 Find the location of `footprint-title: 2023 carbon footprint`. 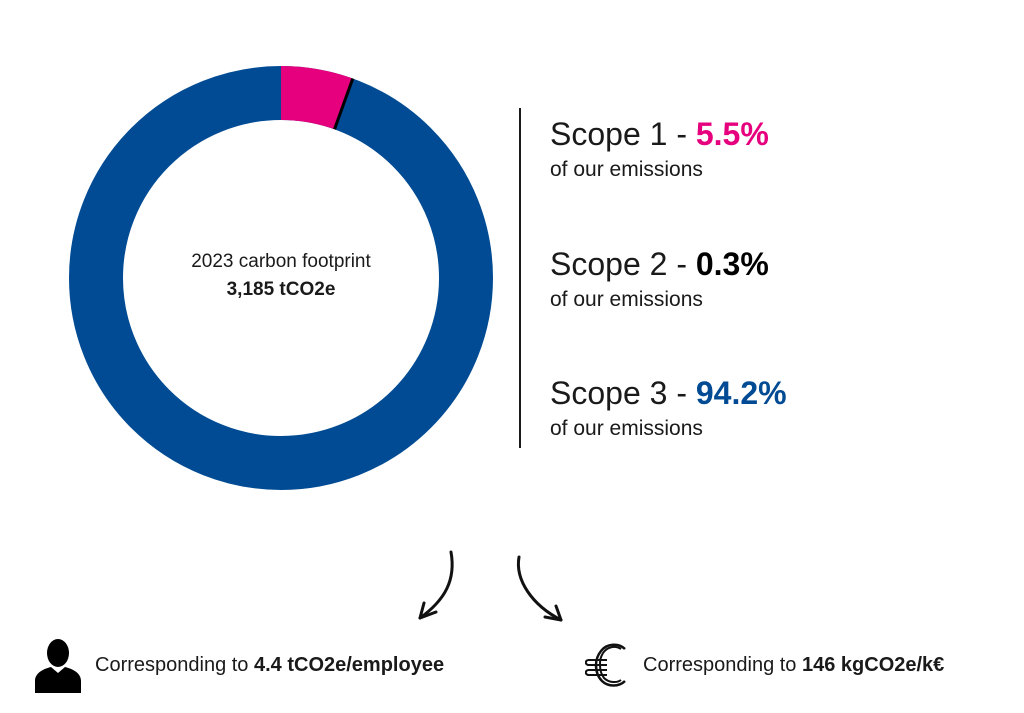

footprint-title: 2023 carbon footprint is located at coordinates (281, 261).